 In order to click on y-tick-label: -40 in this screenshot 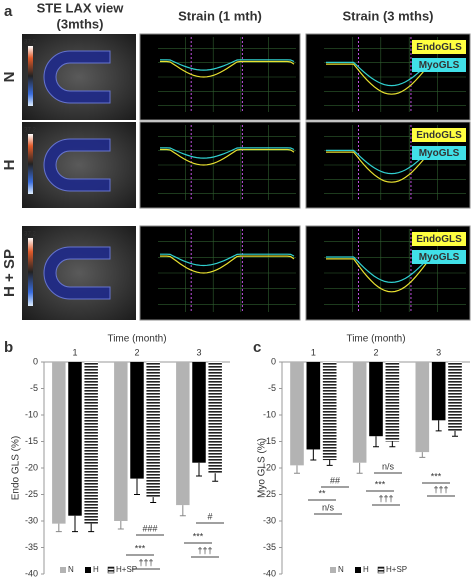, I will do `click(31, 573)`.